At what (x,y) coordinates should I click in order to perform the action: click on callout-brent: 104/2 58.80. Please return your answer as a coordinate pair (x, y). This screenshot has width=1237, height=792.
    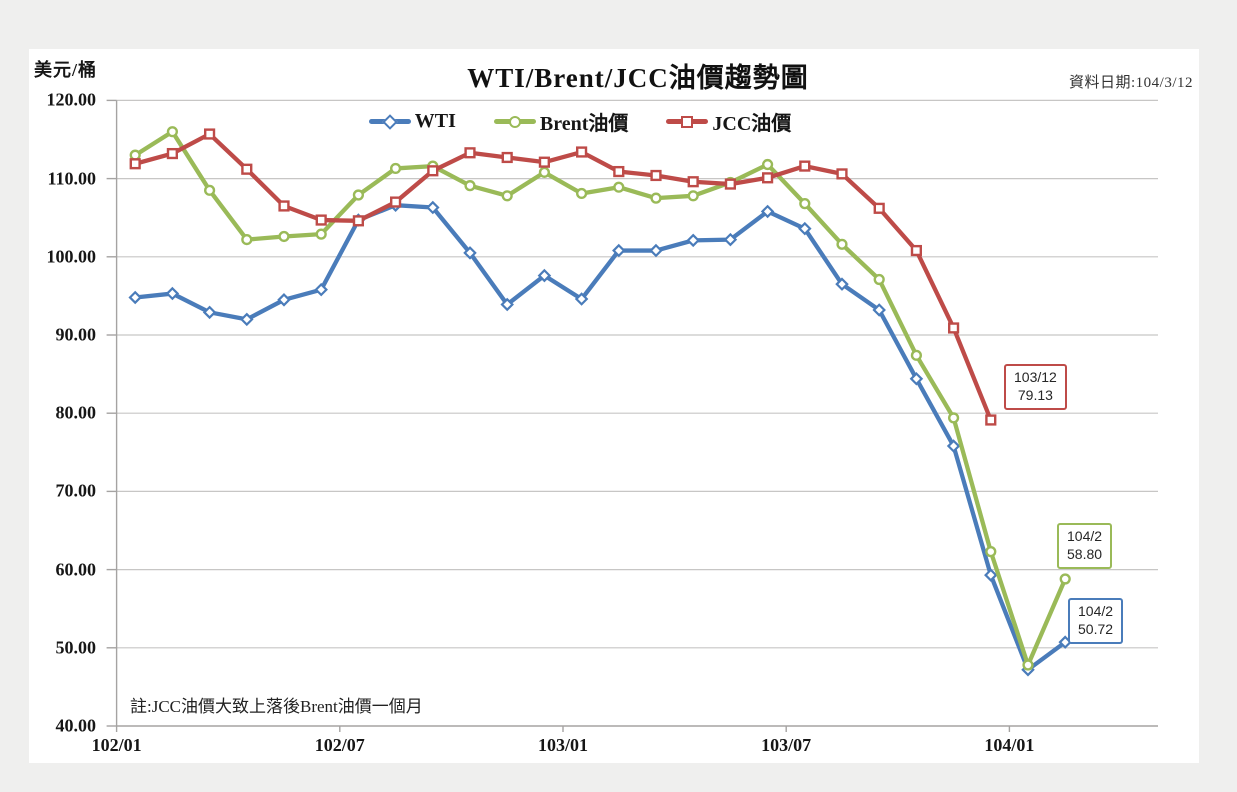
    Looking at the image, I should click on (1085, 546).